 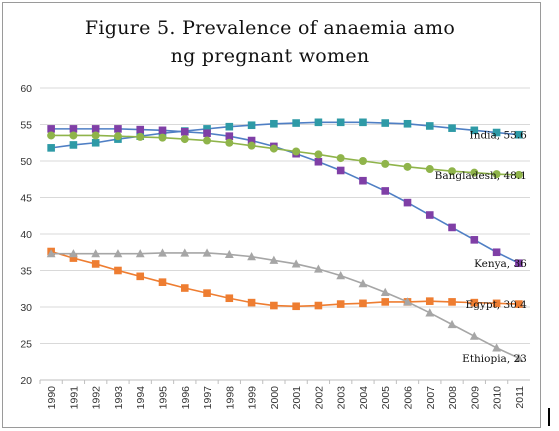 What do you see at coordinates (119, 398) in the screenshot?
I see `x-tick-label: 1993` at bounding box center [119, 398].